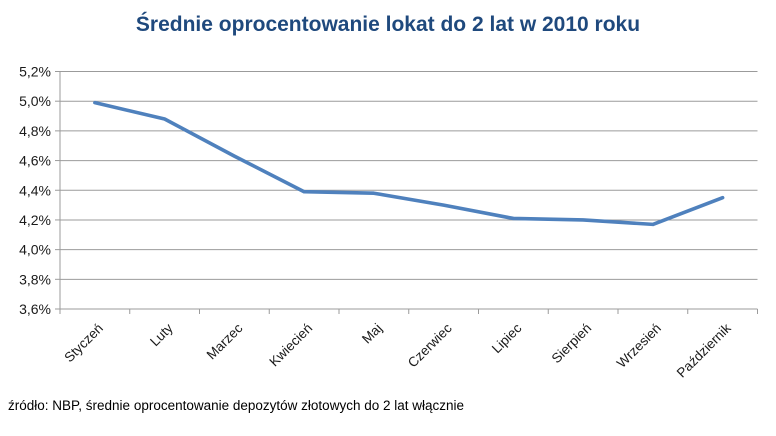  I want to click on x-axis-label: Luty, so click(161, 334).